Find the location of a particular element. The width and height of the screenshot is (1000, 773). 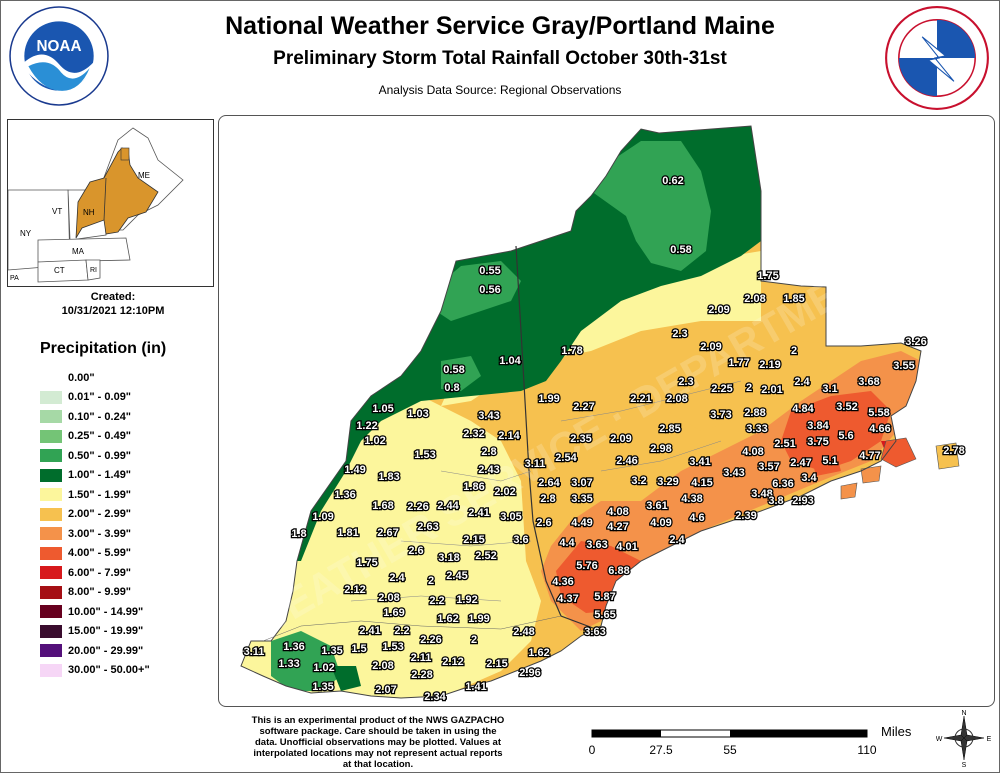

rainfall-value-label: 2.93 is located at coordinates (802, 501).